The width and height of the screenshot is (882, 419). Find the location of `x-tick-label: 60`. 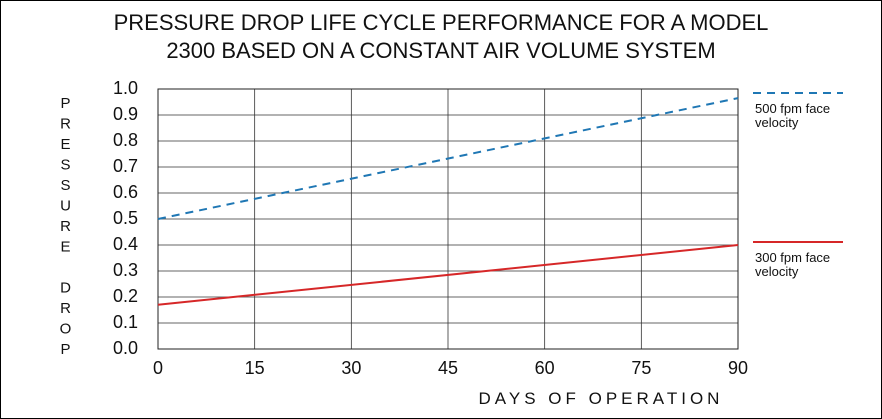

x-tick-label: 60 is located at coordinates (545, 368).